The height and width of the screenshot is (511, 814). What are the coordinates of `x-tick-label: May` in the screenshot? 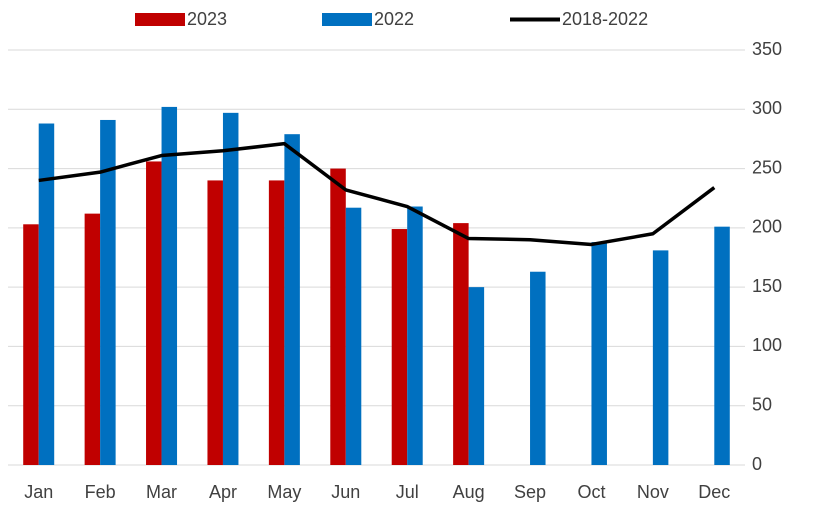 It's located at (284, 492).